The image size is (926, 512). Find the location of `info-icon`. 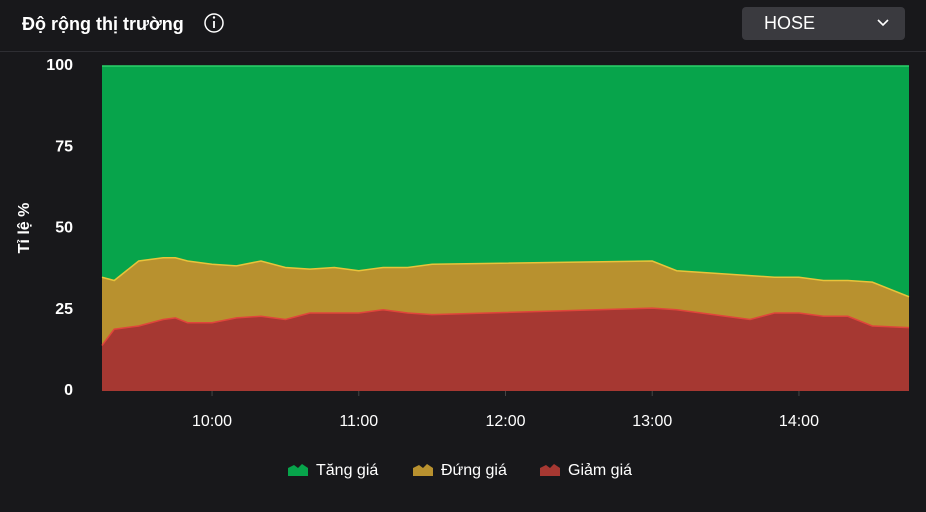

info-icon is located at coordinates (214, 23).